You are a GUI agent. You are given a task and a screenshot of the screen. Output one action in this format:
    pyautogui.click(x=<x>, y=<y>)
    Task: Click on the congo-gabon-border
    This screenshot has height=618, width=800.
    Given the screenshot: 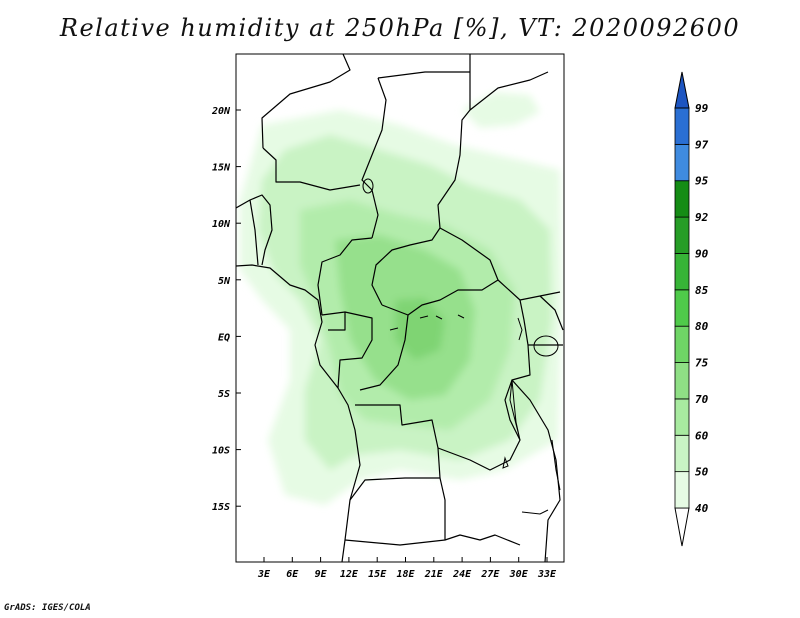 What is the action you would take?
    pyautogui.click(x=347, y=350)
    